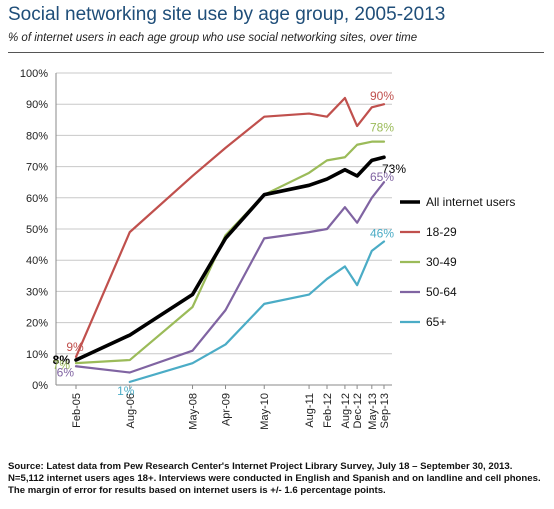 The image size is (554, 509). I want to click on x-tick-label: Feb-05, so click(77, 410).